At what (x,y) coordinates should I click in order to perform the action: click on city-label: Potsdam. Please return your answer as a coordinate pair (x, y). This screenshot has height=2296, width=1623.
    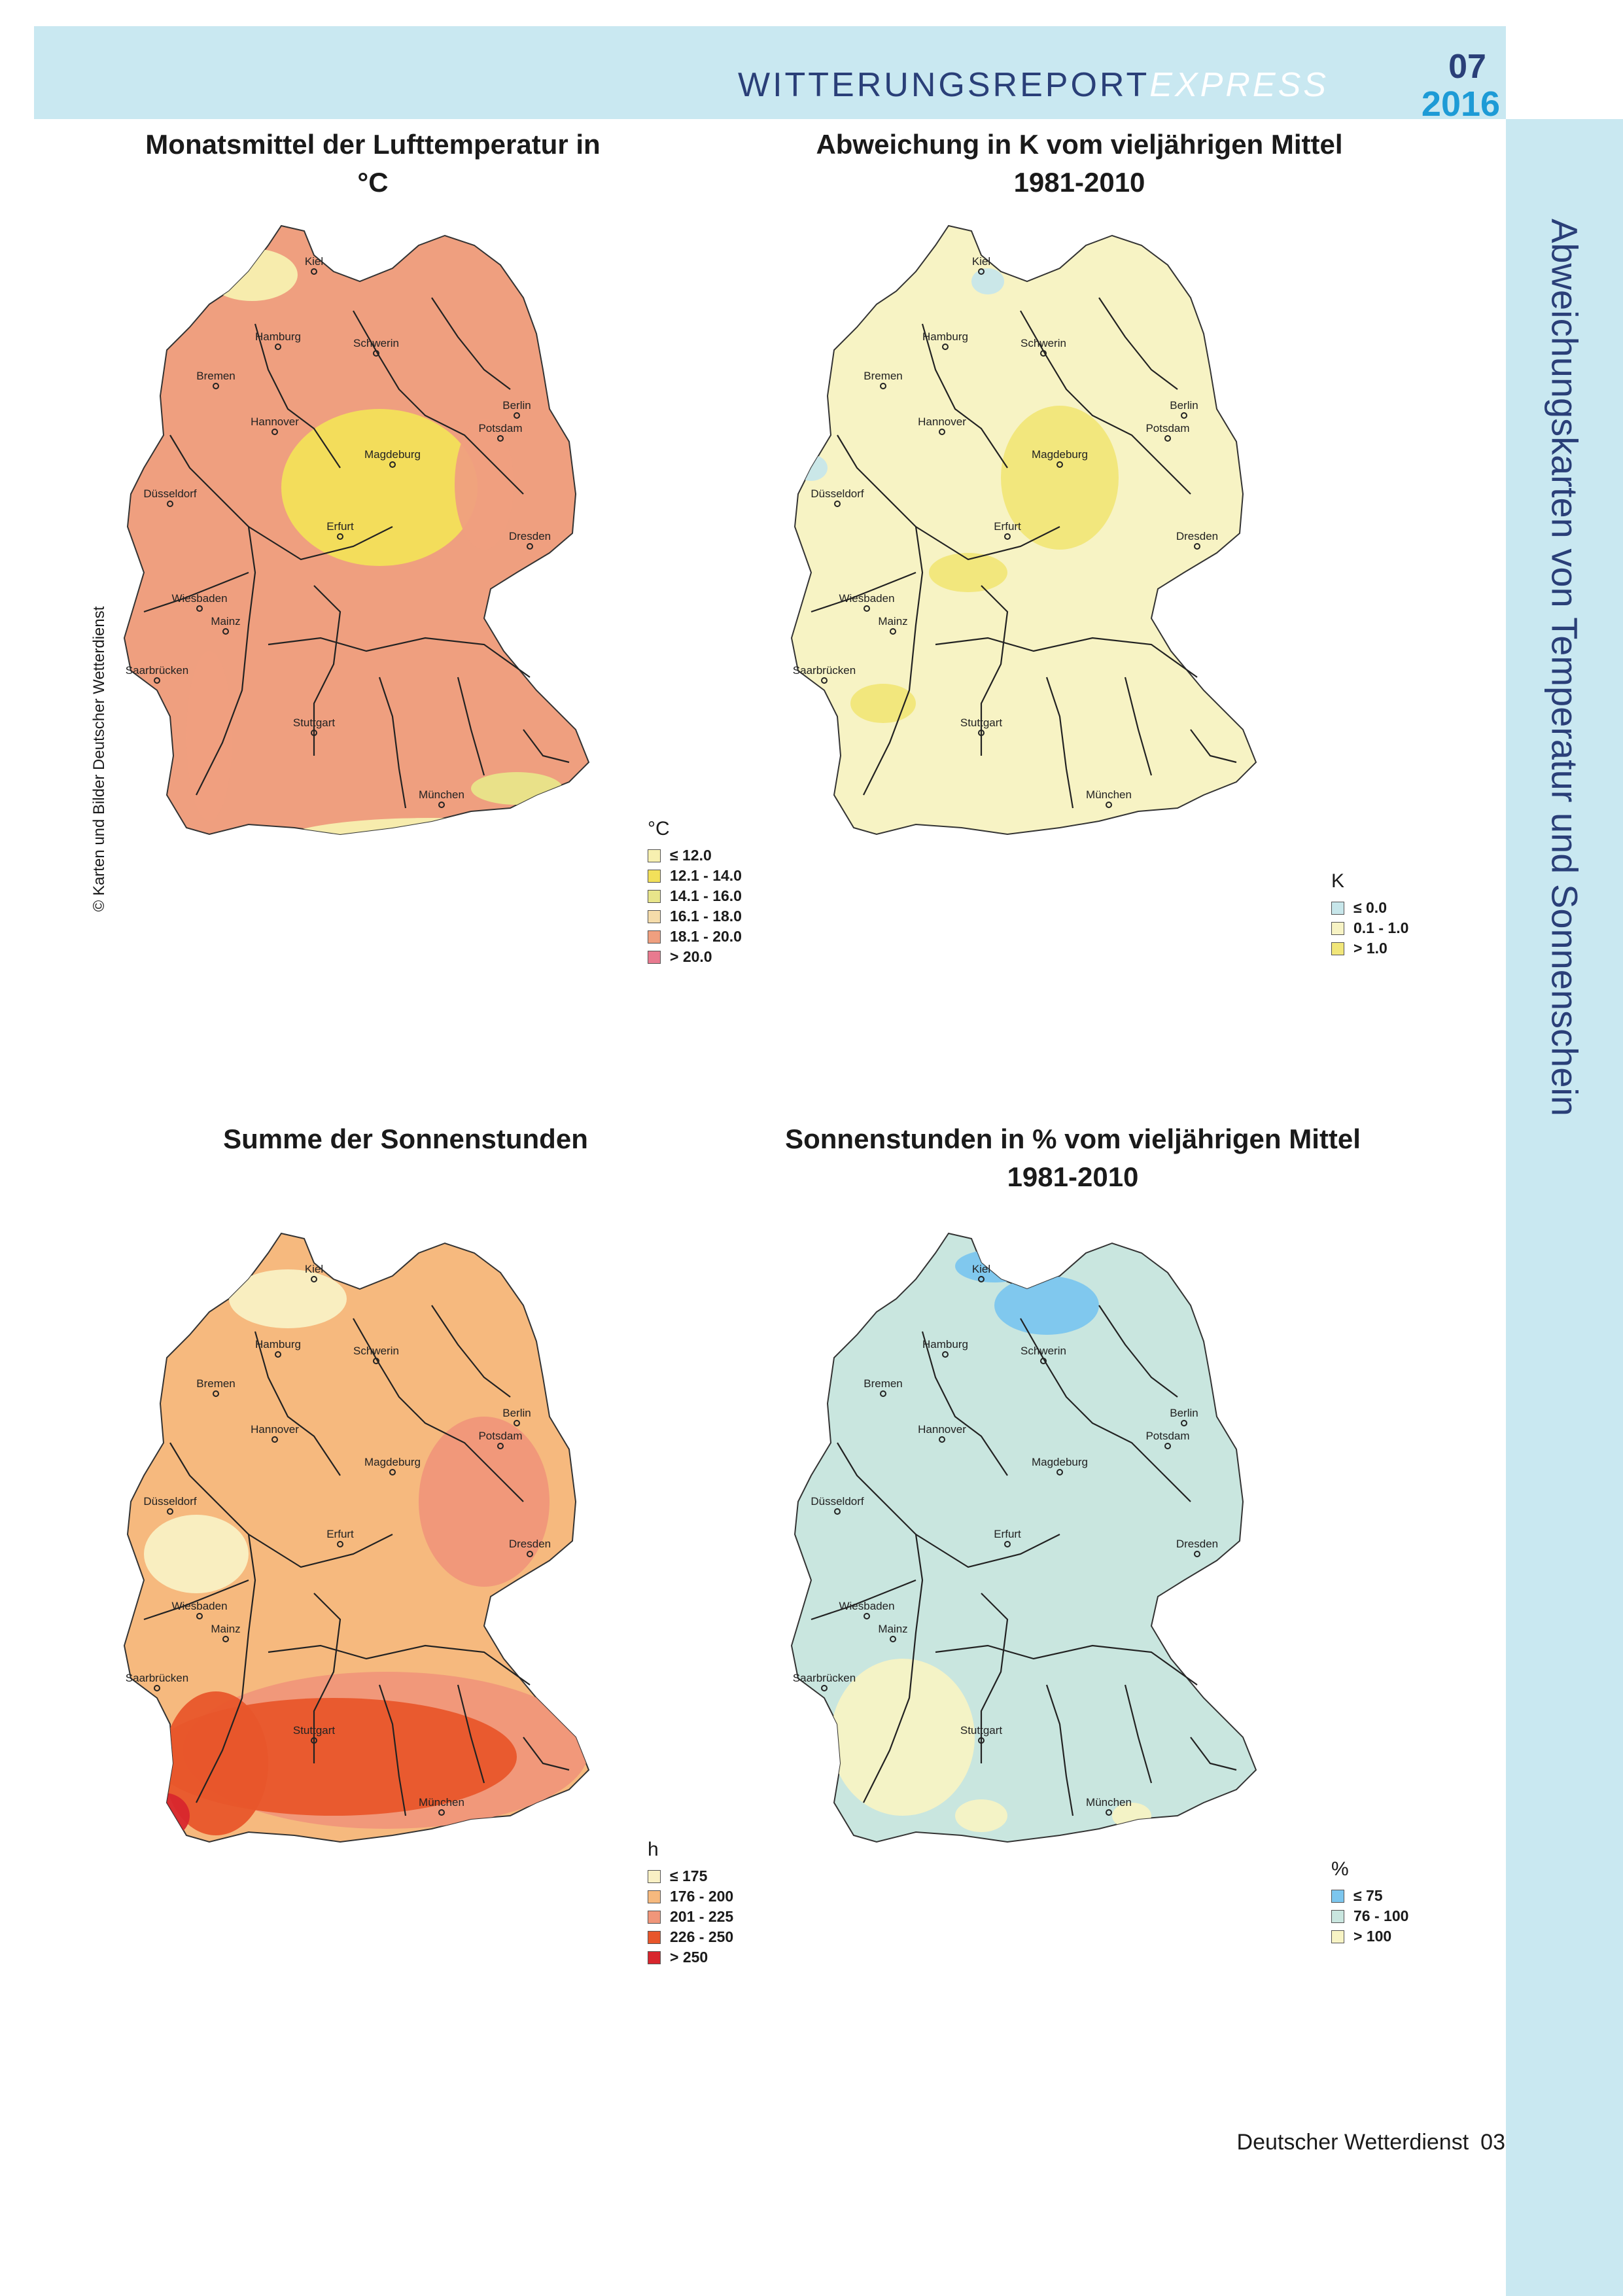
    Looking at the image, I should click on (1167, 428).